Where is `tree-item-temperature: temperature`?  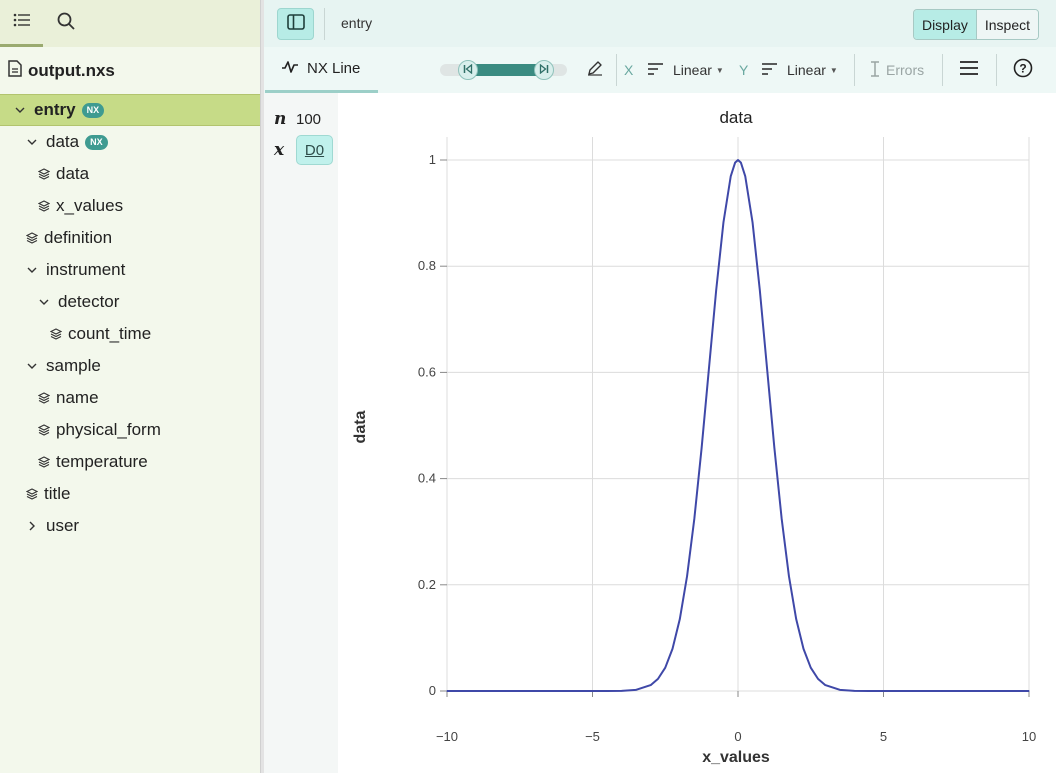 tree-item-temperature: temperature is located at coordinates (130, 462).